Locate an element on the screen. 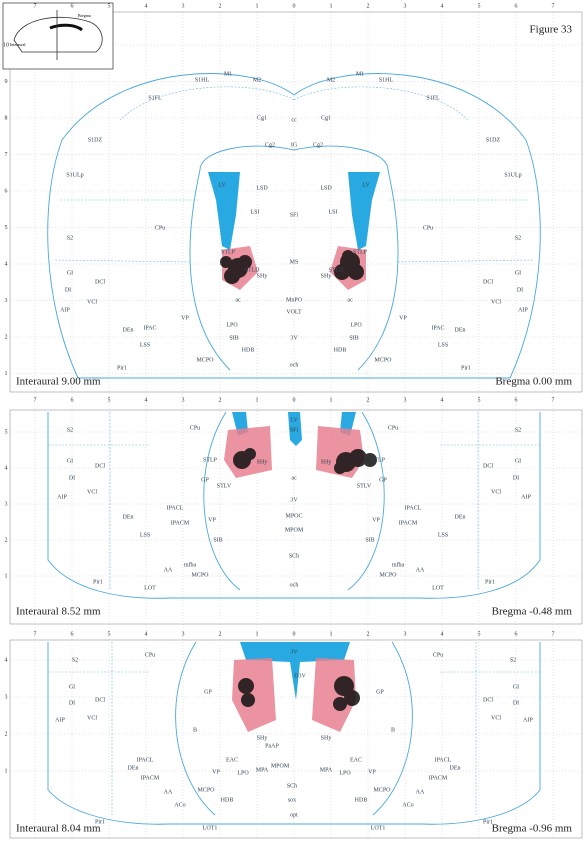 The height and width of the screenshot is (842, 586). inset: Interaural Bregma is located at coordinates (58, 36).